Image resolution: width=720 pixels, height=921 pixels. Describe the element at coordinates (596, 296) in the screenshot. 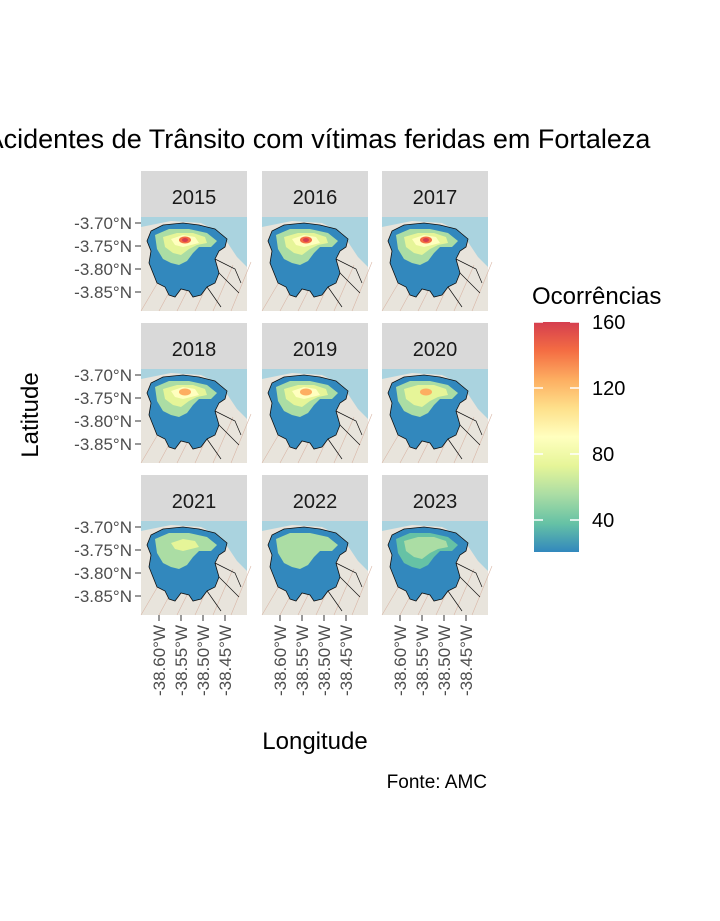

I see `legend-title: Ocorrências` at that location.